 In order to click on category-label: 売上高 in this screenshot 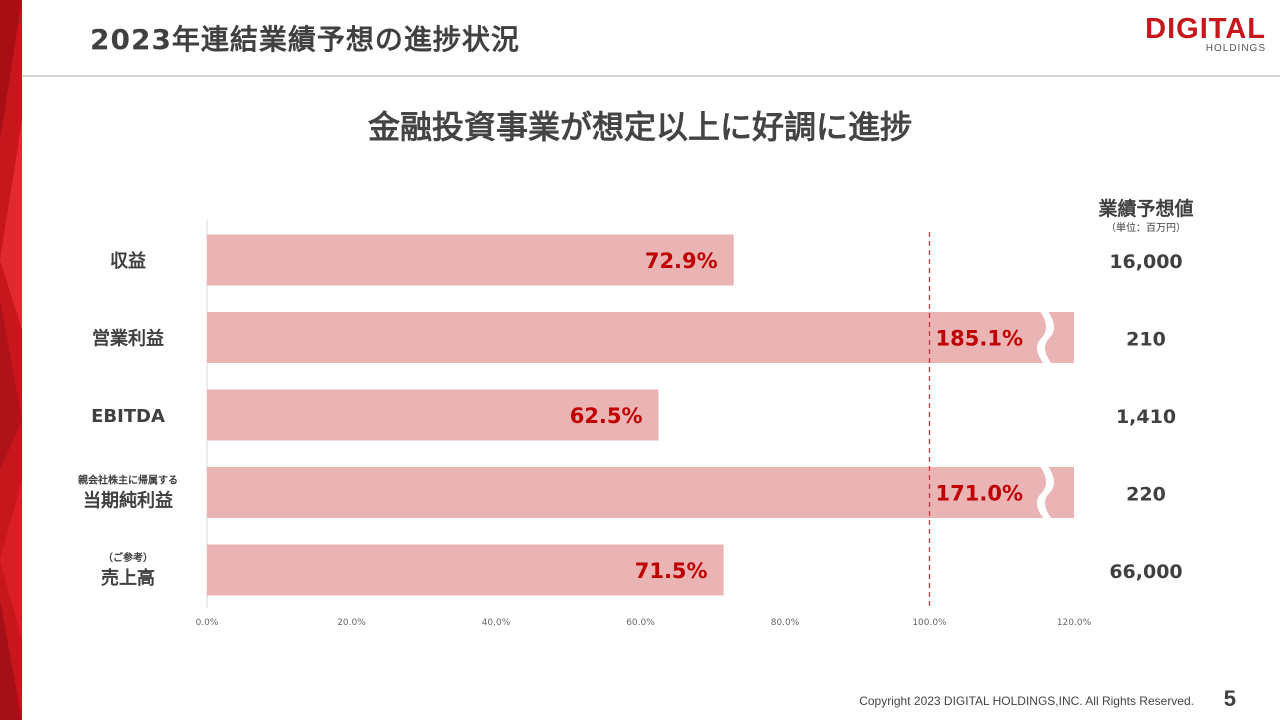, I will do `click(128, 578)`.